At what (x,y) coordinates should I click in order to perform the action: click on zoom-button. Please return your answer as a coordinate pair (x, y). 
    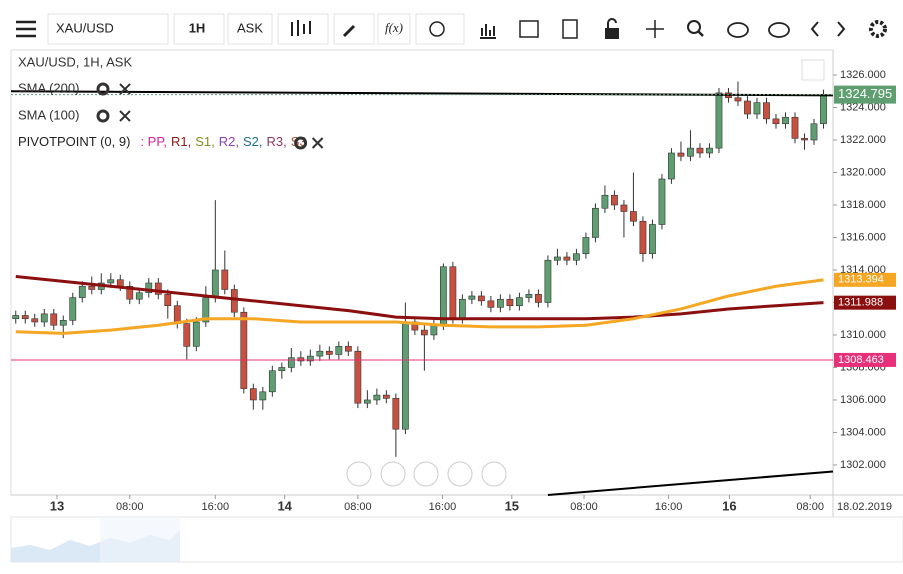
    Looking at the image, I should click on (695, 28).